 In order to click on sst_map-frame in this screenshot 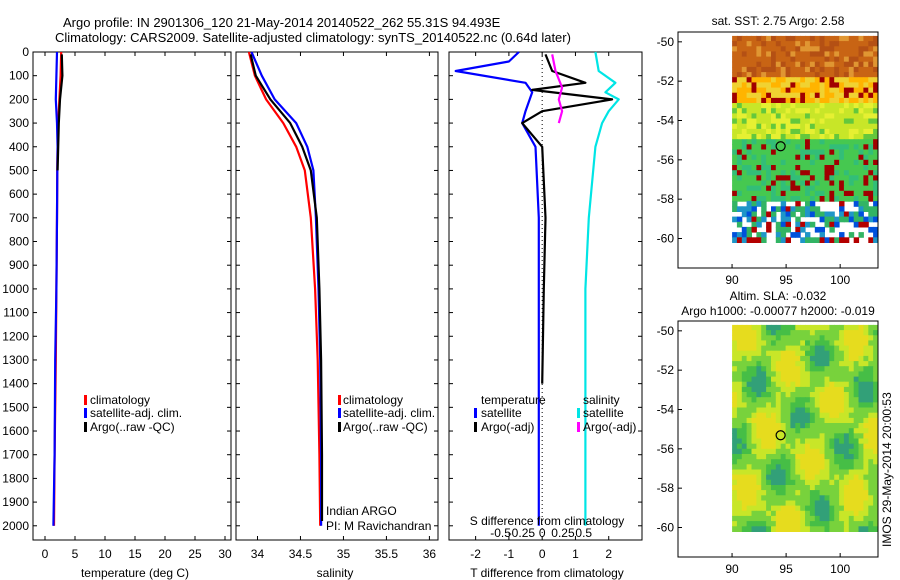, I will do `click(778, 150)`.